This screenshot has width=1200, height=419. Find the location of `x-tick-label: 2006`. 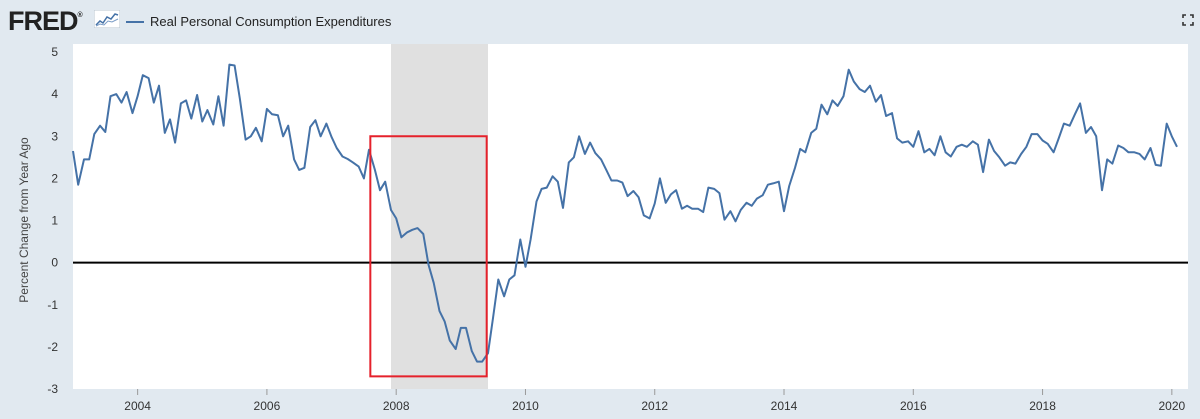

x-tick-label: 2006 is located at coordinates (267, 406).